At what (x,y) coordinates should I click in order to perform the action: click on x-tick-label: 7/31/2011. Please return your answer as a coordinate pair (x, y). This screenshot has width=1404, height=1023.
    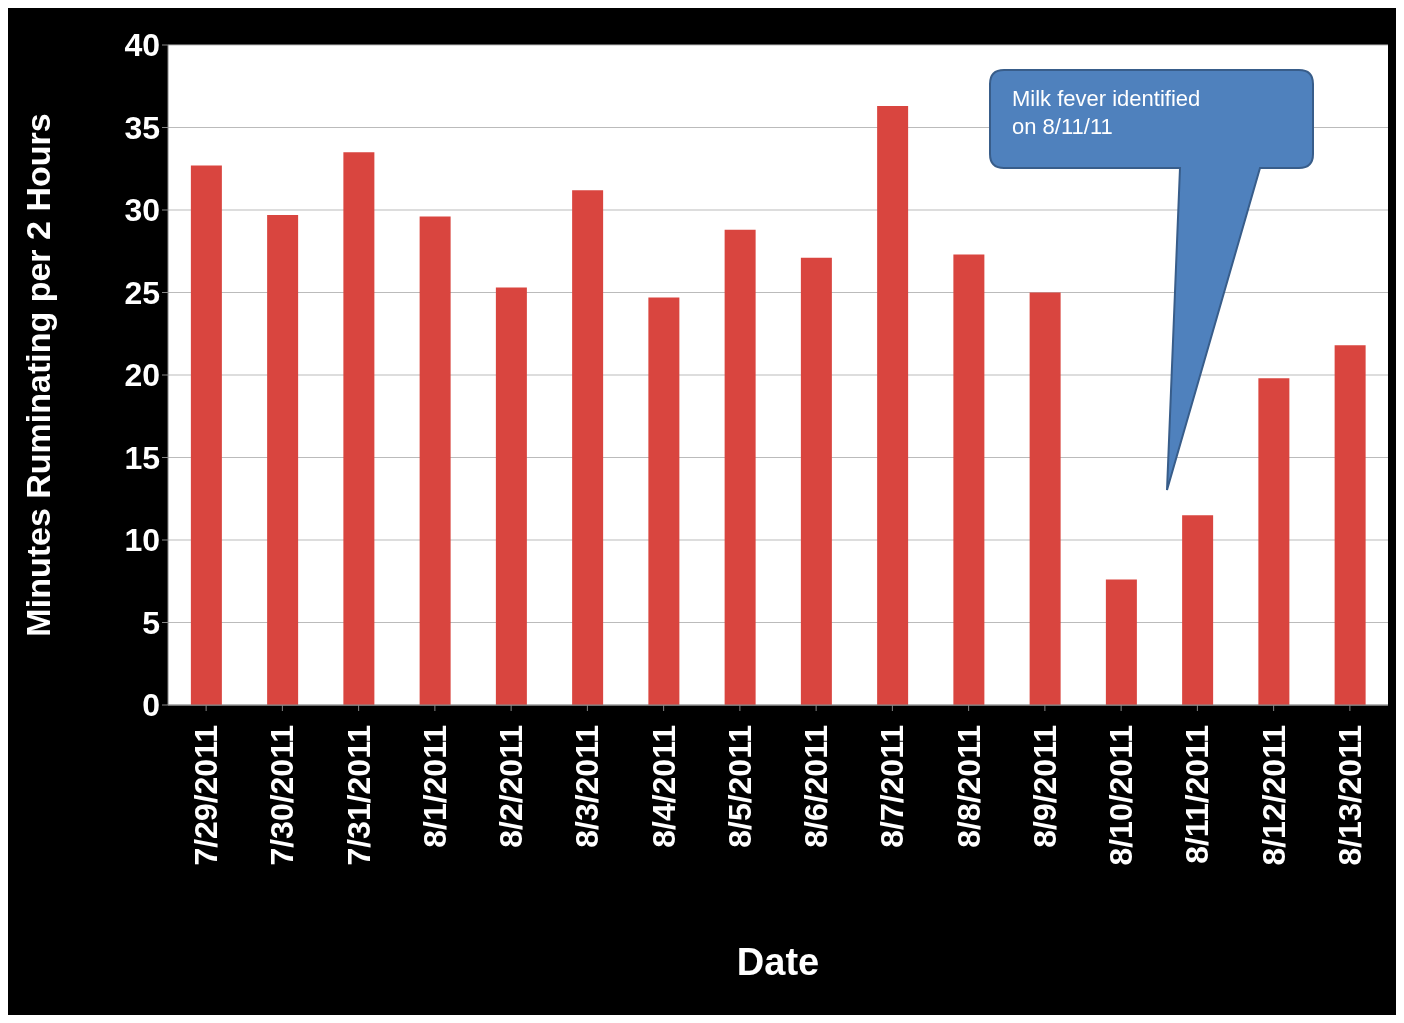
    Looking at the image, I should click on (358, 795).